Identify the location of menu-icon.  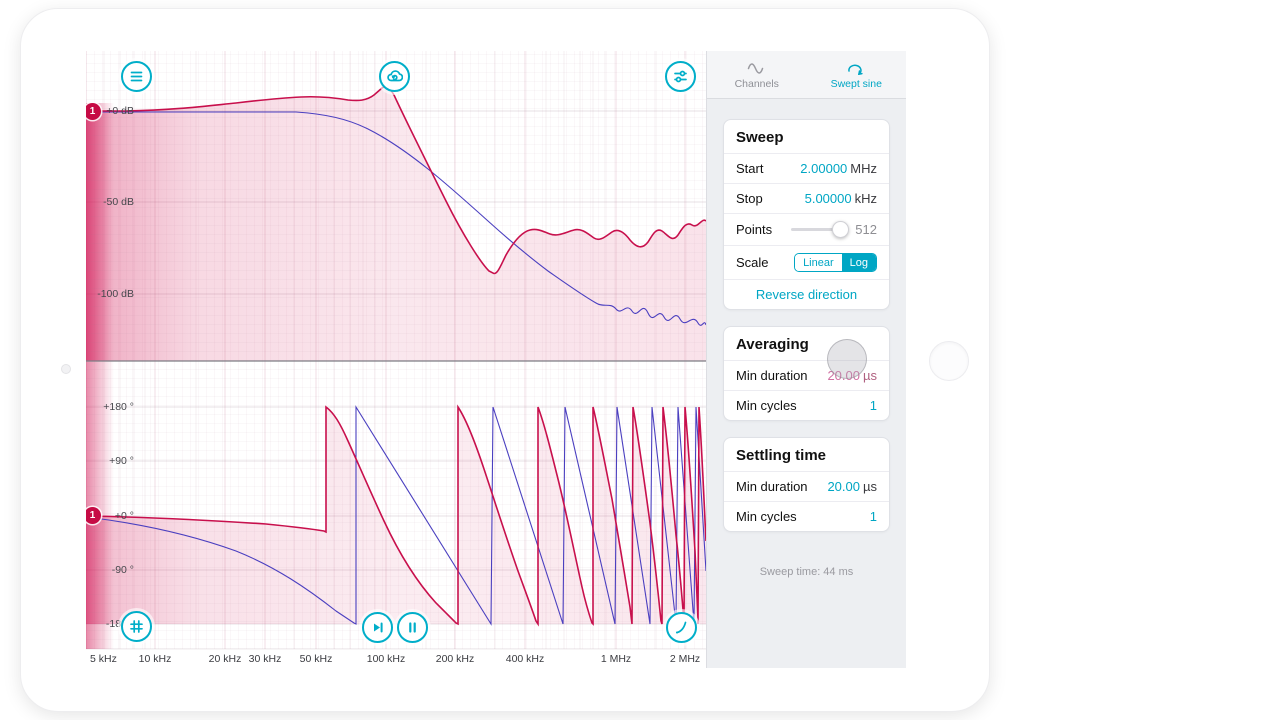
(136, 76).